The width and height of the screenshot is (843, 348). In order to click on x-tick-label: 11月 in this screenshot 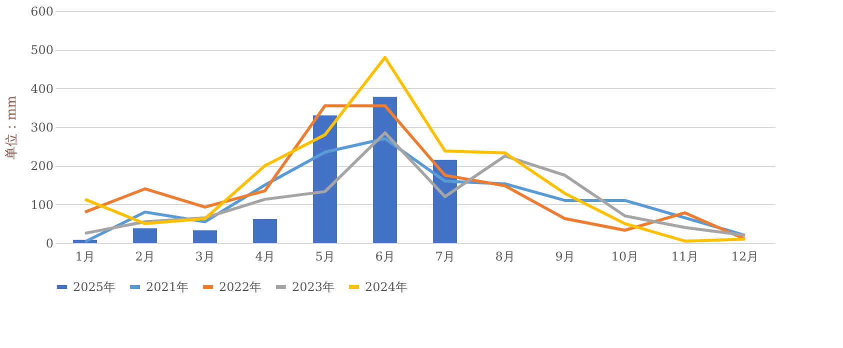, I will do `click(685, 257)`.